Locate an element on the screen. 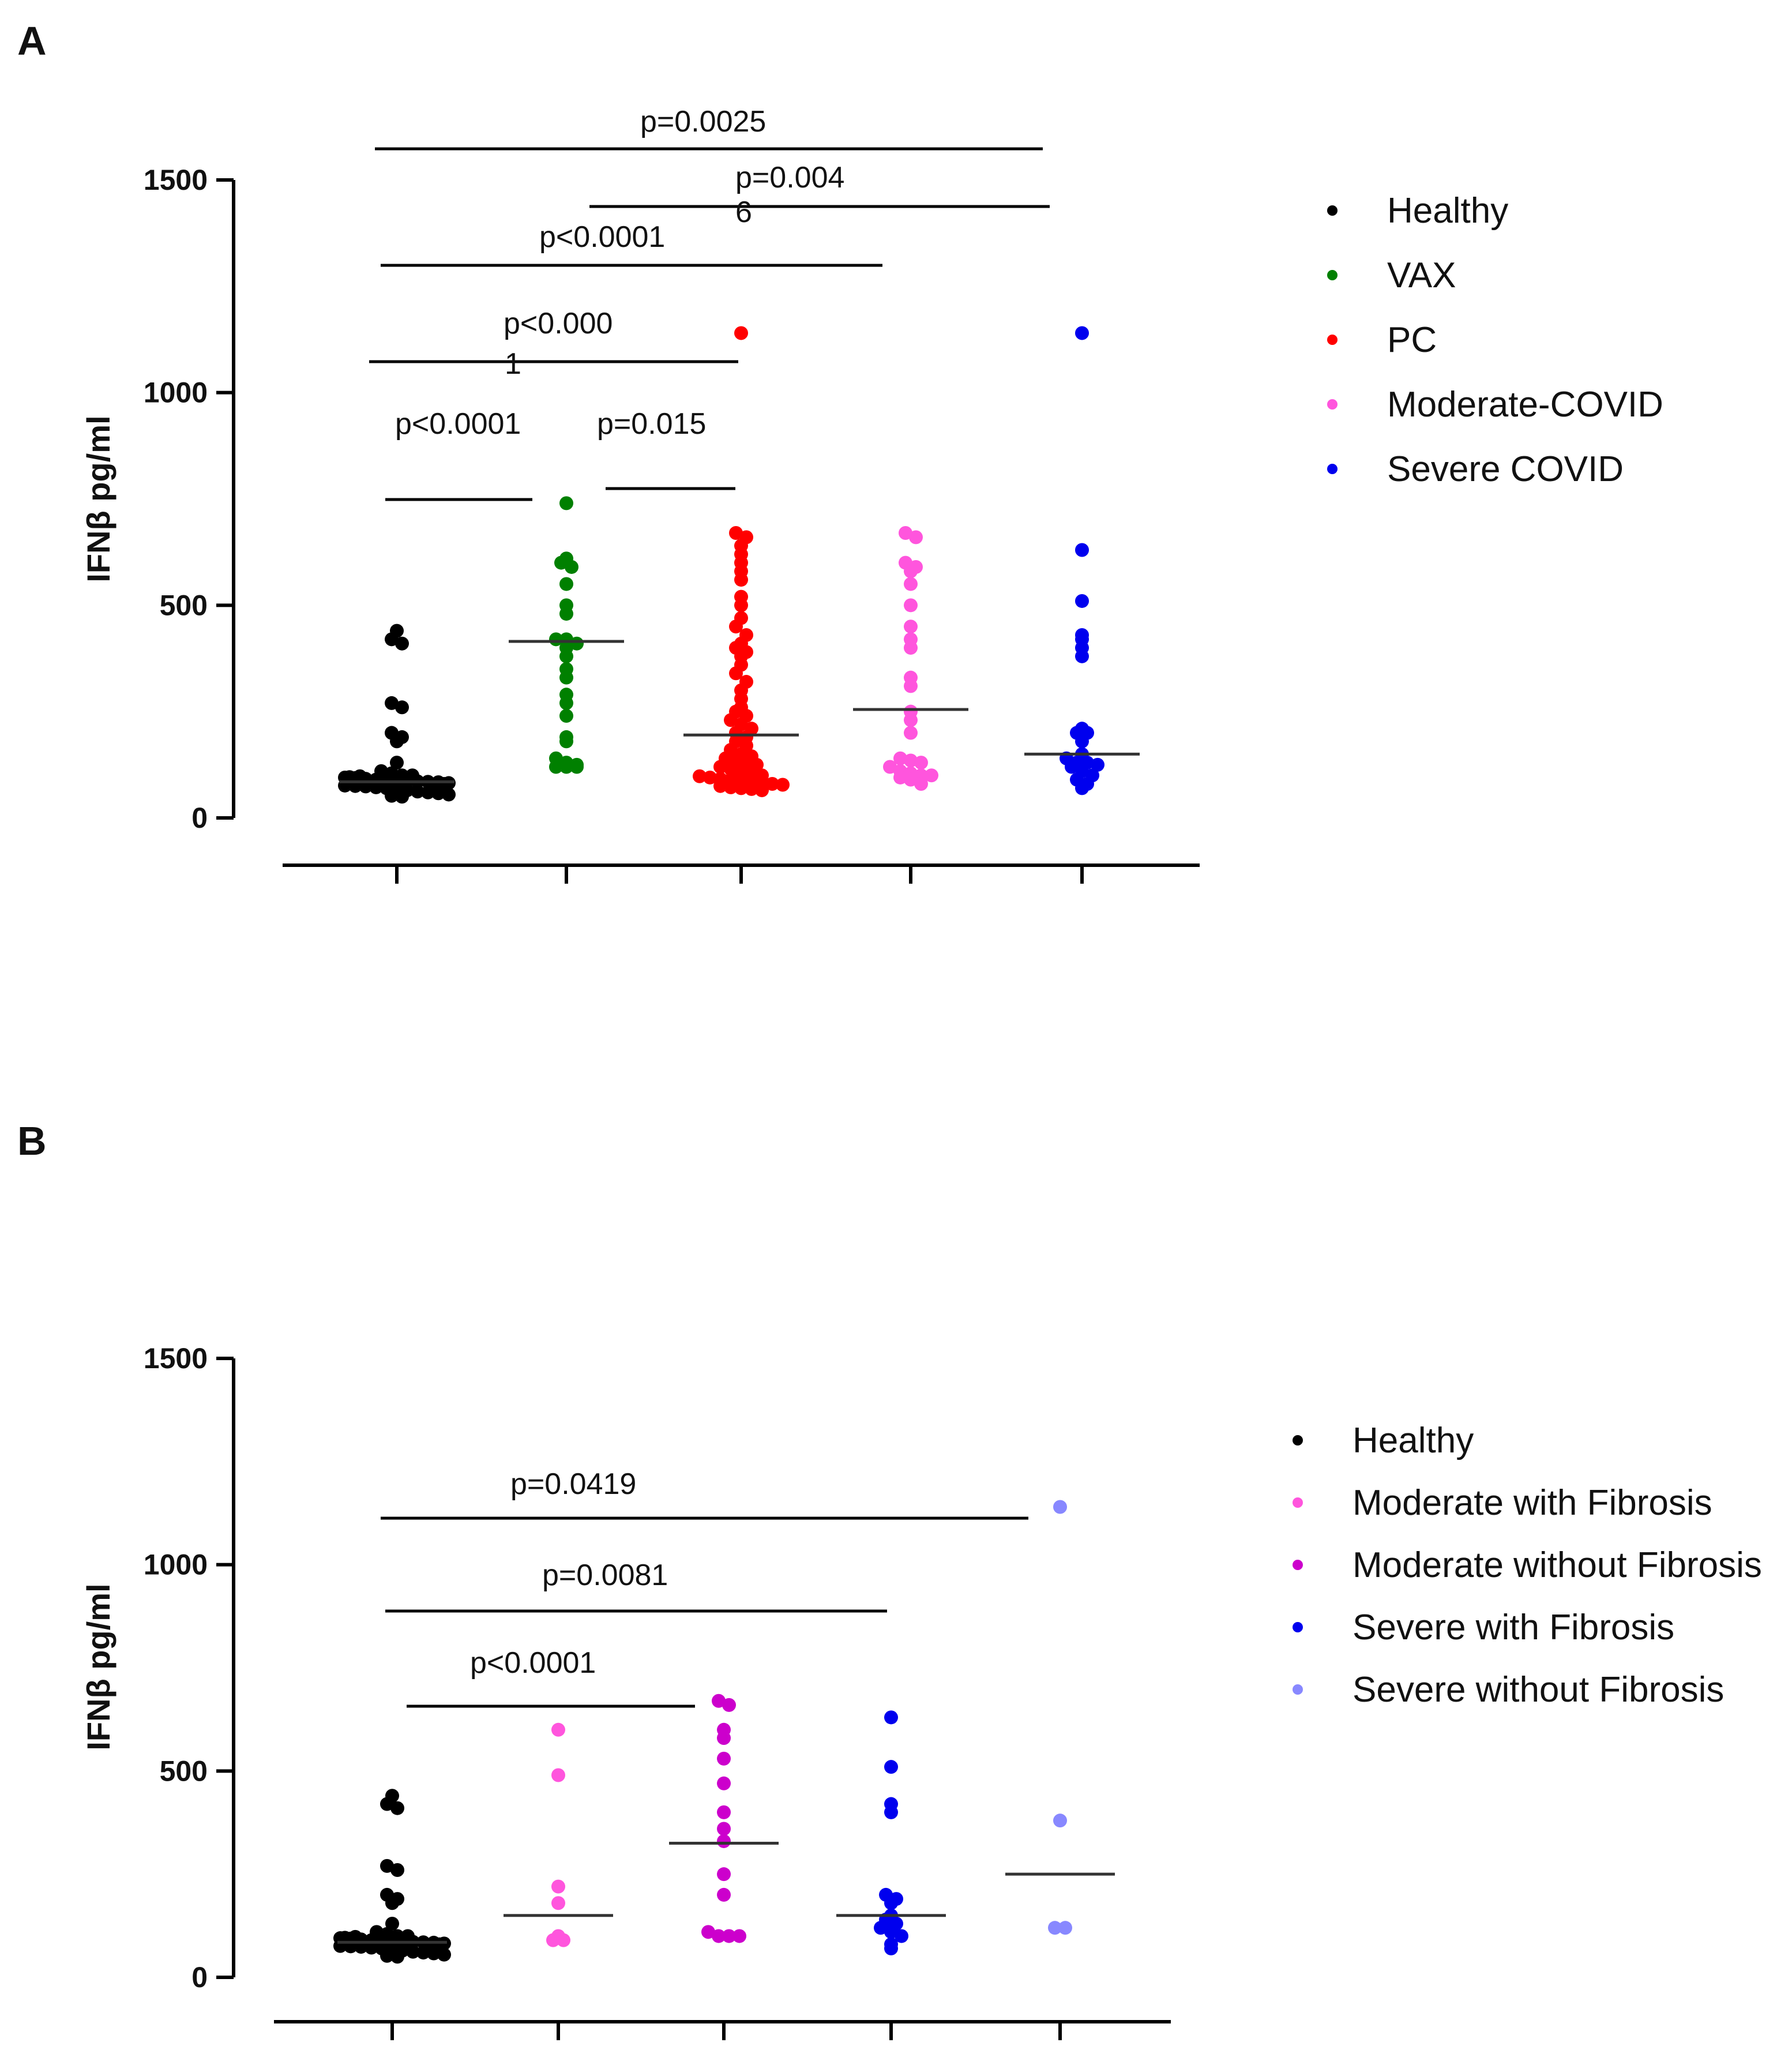 Image resolution: width=1792 pixels, height=2065 pixels. legend-label: Severe COVID is located at coordinates (1505, 469).